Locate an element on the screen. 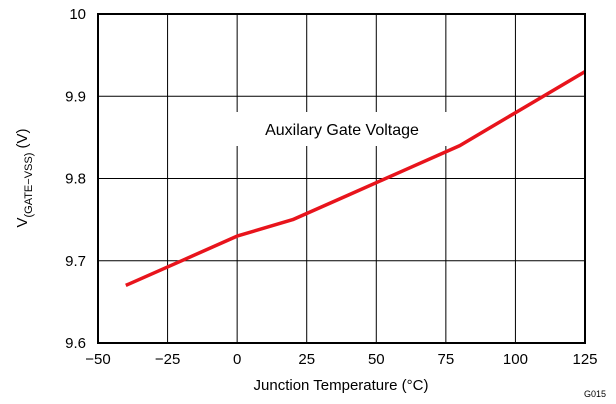 Image resolution: width=616 pixels, height=404 pixels. x-tick-label: 50 is located at coordinates (376, 359).